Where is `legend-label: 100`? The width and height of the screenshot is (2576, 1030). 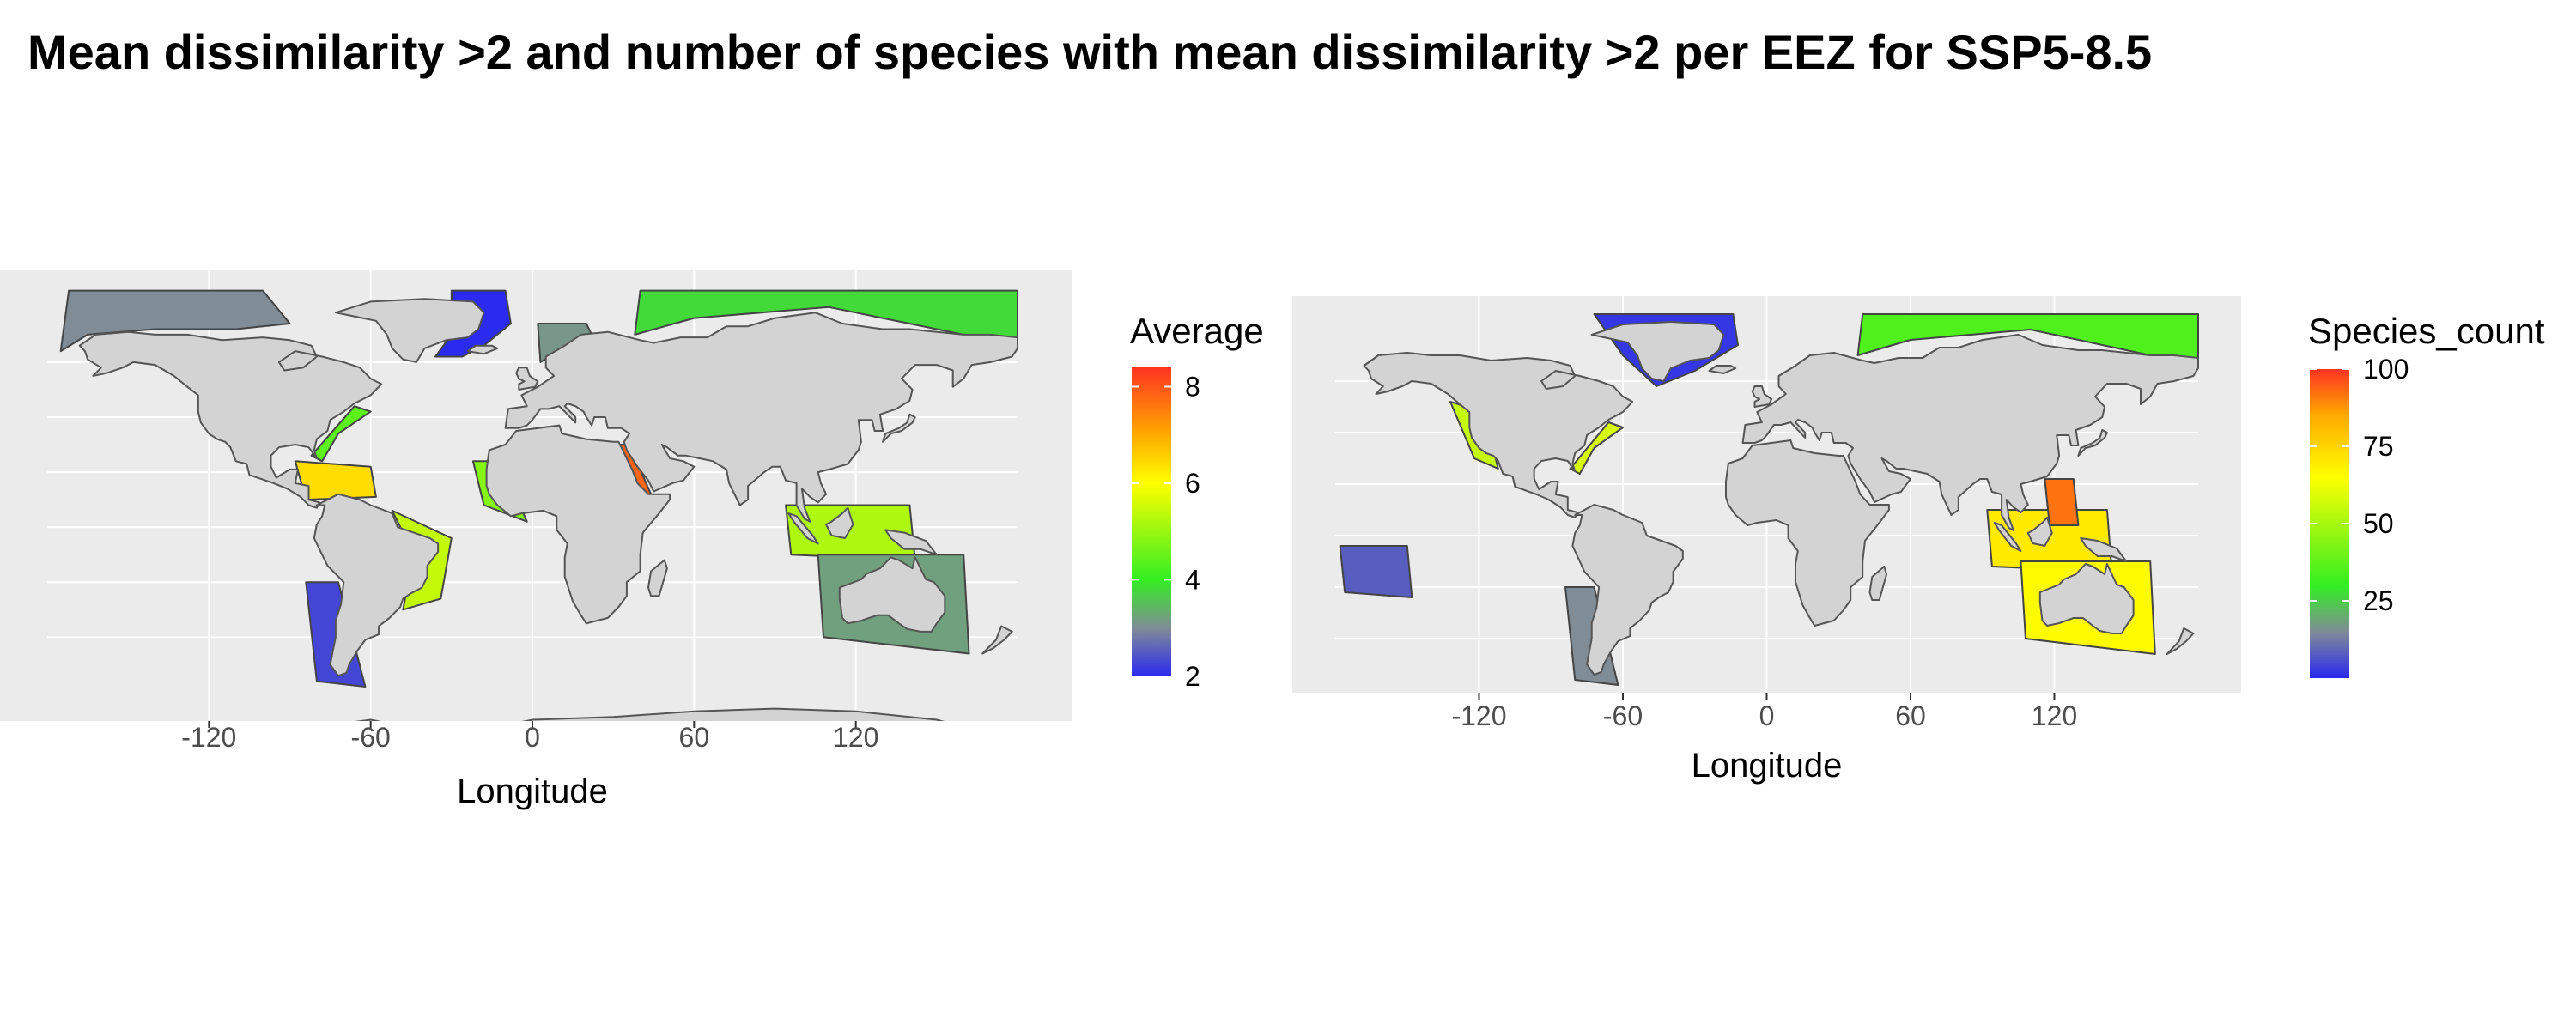 legend-label: 100 is located at coordinates (2386, 369).